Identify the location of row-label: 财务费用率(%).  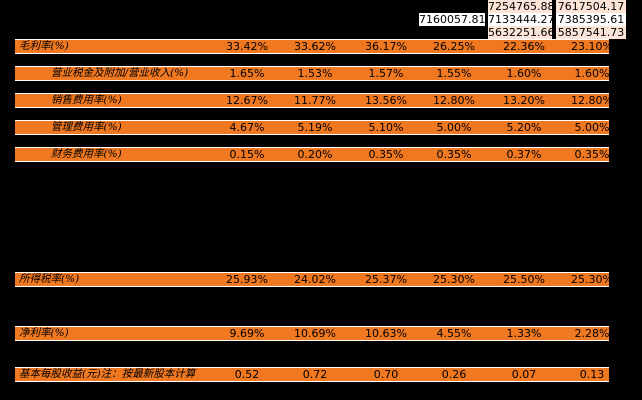
(86, 154).